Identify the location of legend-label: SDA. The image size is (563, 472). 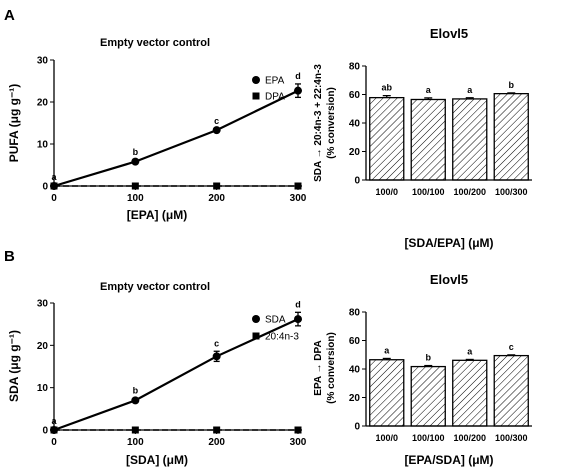
(275, 320).